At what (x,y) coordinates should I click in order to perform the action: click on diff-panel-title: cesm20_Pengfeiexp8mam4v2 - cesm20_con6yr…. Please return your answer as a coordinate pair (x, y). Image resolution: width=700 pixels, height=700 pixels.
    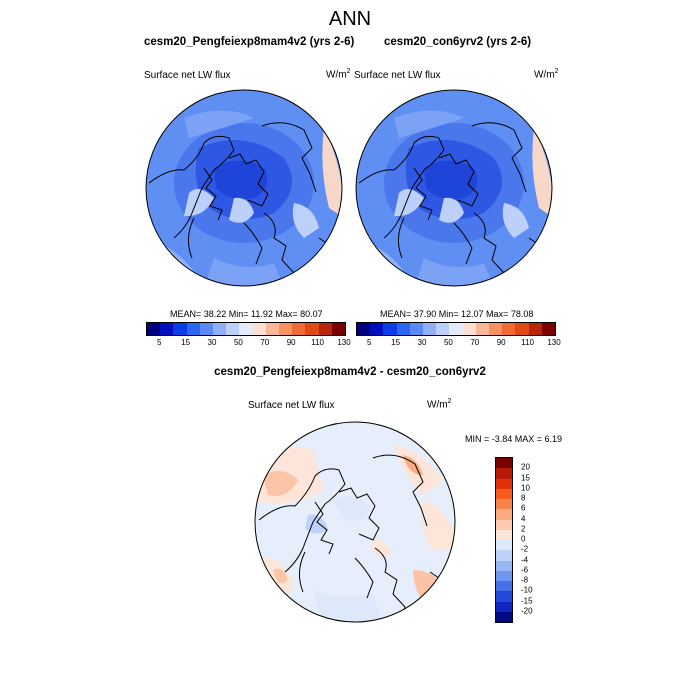
    Looking at the image, I should click on (350, 372).